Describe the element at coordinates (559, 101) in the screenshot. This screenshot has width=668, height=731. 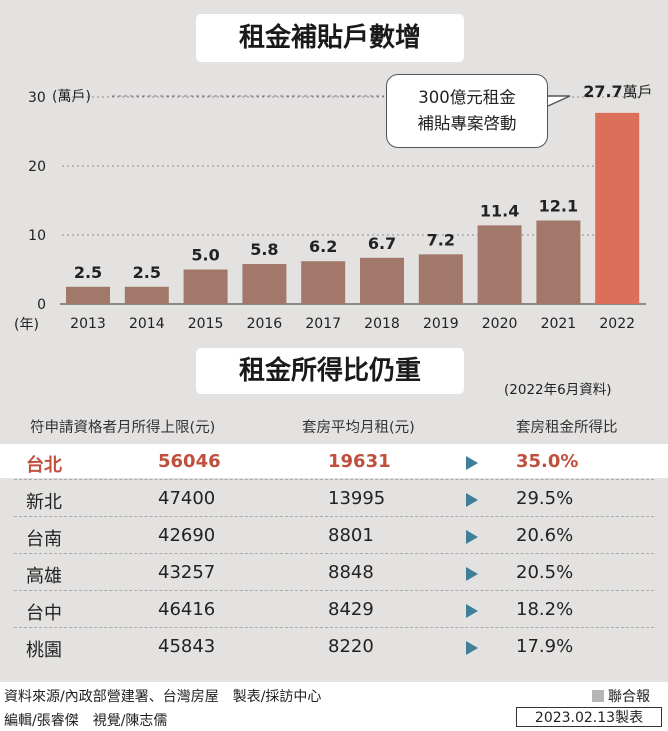
I see `callout-pointer` at that location.